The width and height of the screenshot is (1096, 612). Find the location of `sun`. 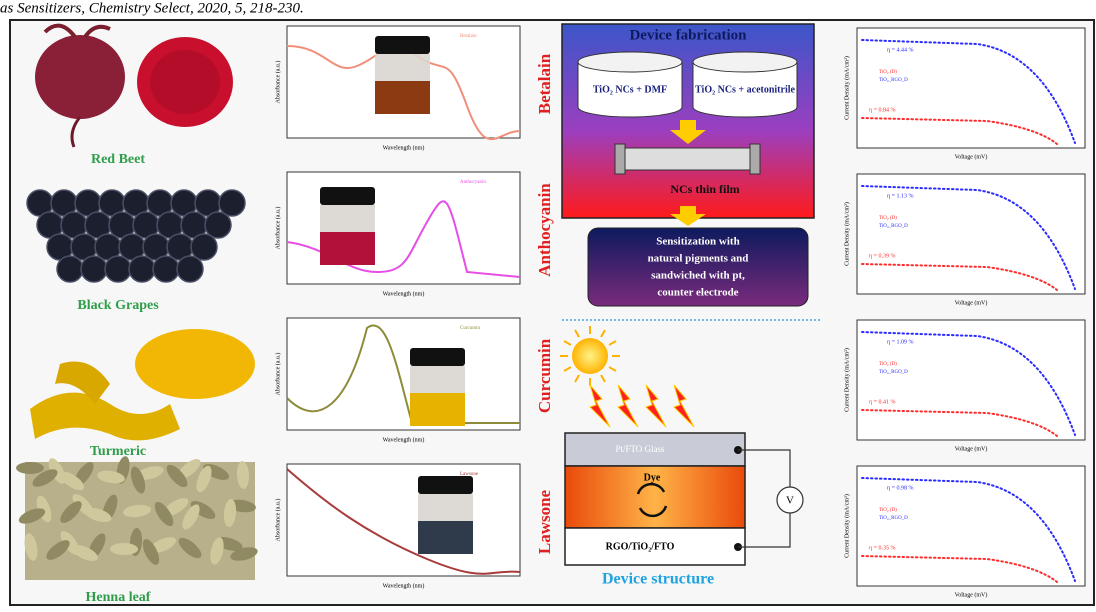

sun is located at coordinates (590, 356).